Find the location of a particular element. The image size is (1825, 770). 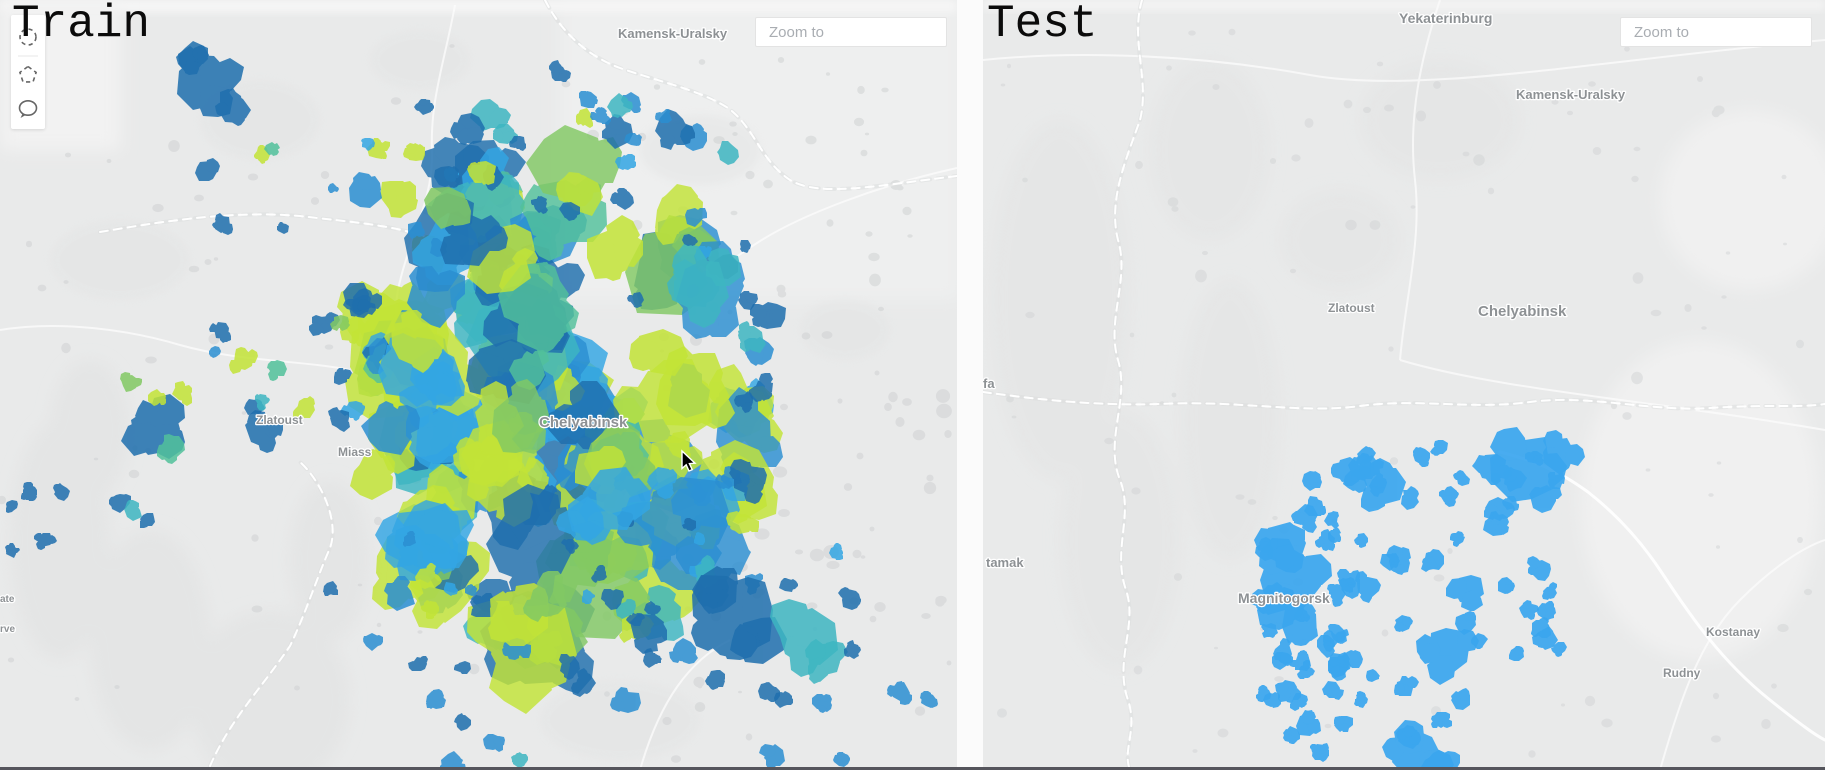

svg-text: Rudny is located at coordinates (1682, 673).